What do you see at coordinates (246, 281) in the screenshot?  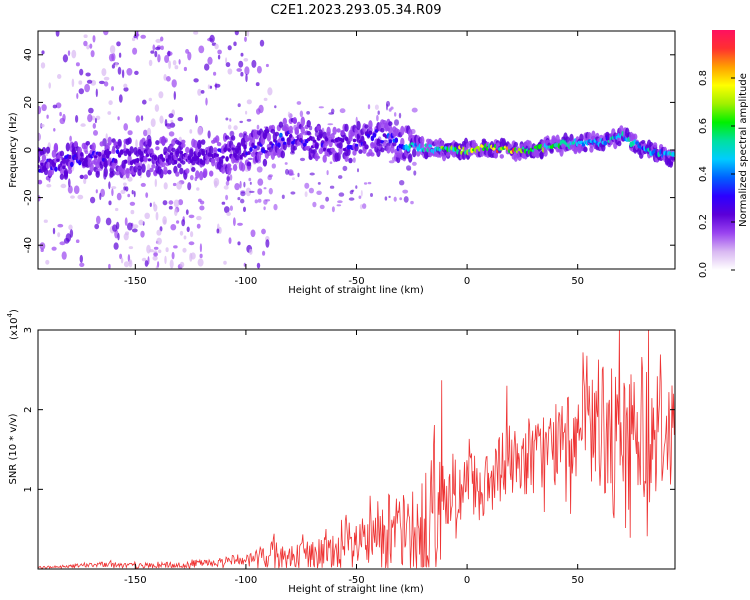 I see `spectrogram-x-tick-label: -100` at bounding box center [246, 281].